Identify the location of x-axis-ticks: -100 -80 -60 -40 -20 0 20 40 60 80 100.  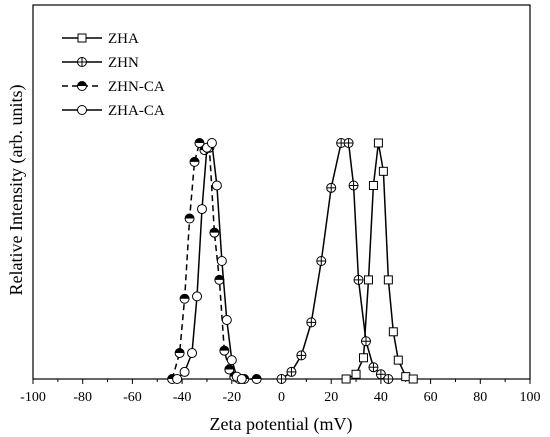
(280, 392).